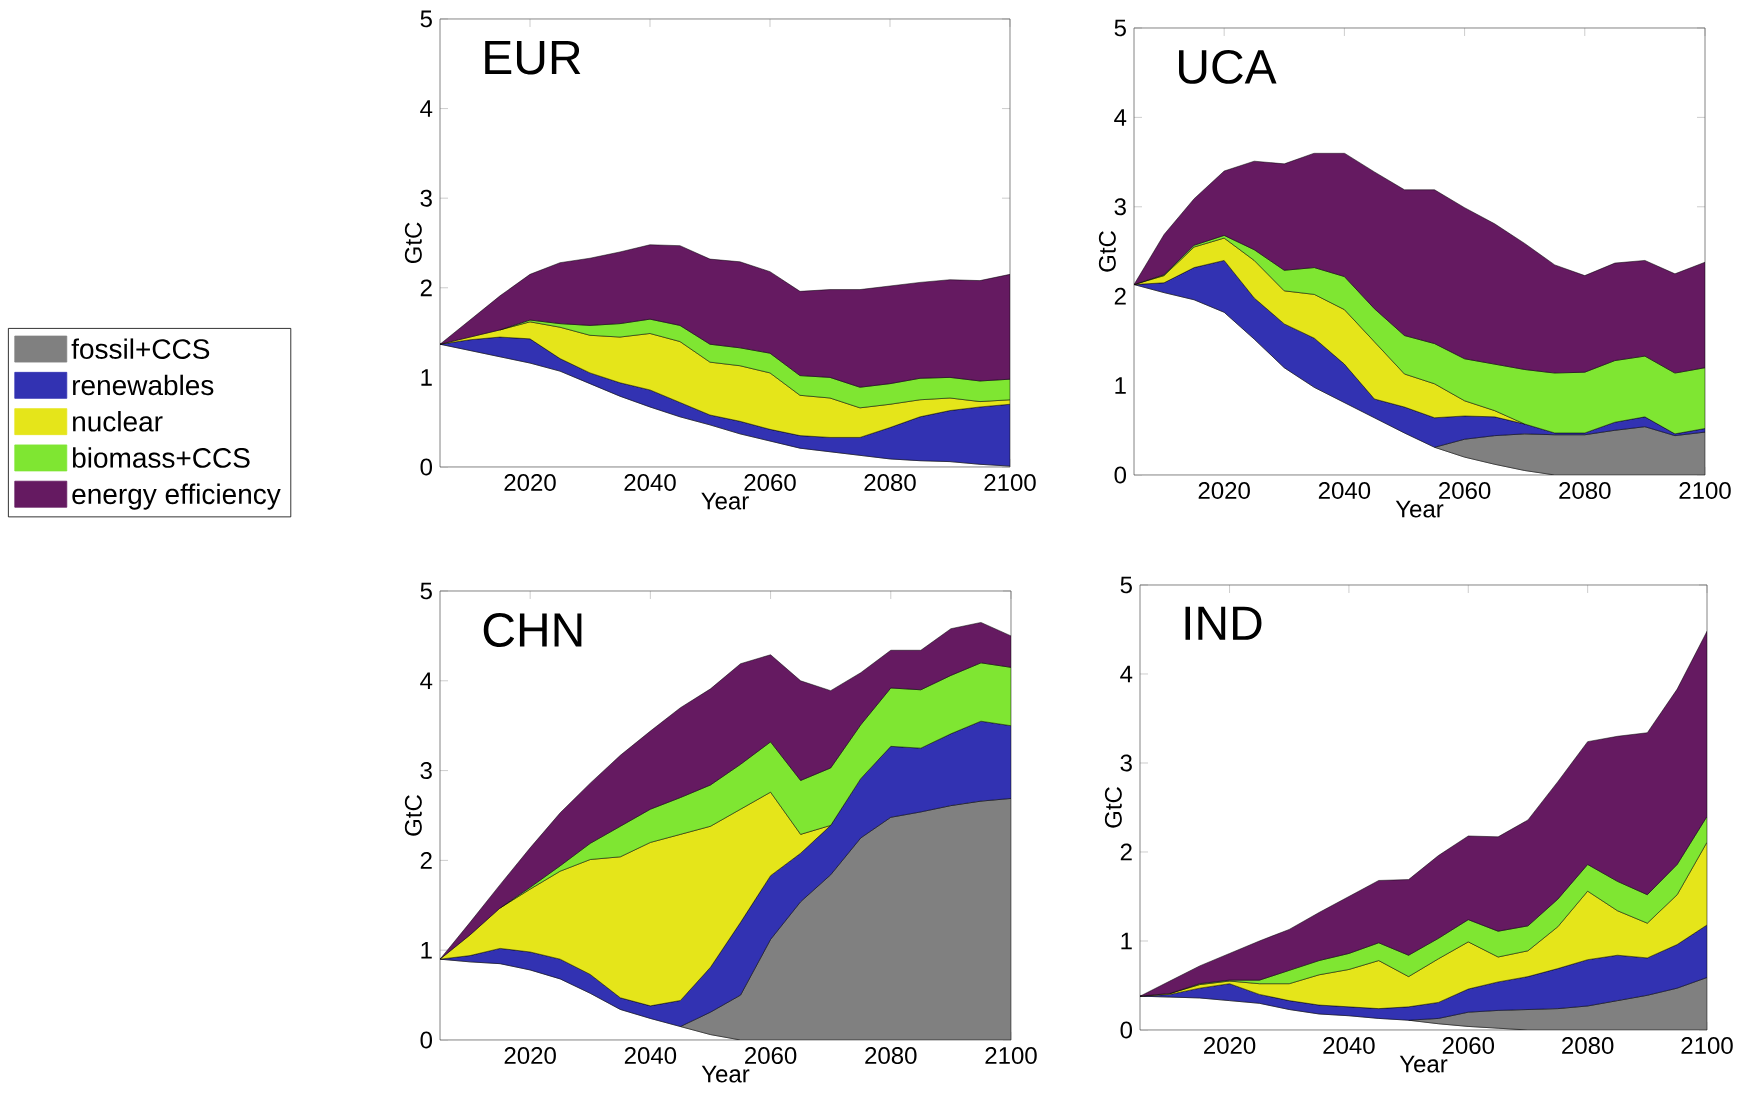  I want to click on legend-label: energy efficiency, so click(176, 496).